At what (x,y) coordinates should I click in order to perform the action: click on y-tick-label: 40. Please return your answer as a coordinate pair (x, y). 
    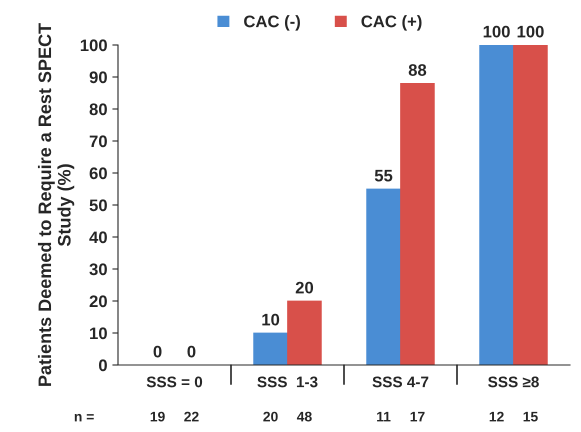
    Looking at the image, I should click on (98, 237).